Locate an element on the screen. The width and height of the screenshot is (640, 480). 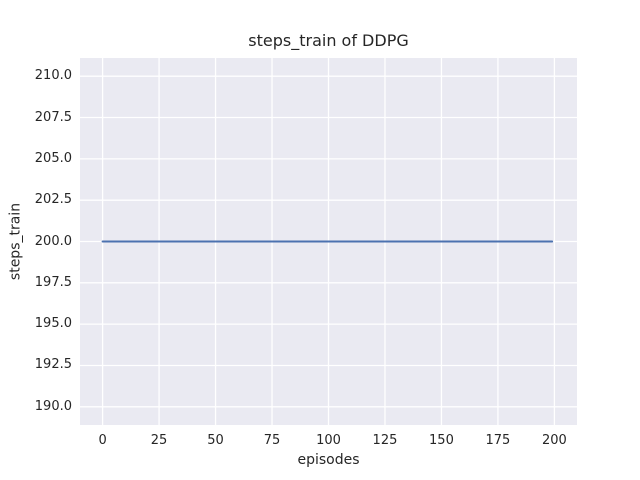
y-tick-label: 200.0 is located at coordinates (53, 241).